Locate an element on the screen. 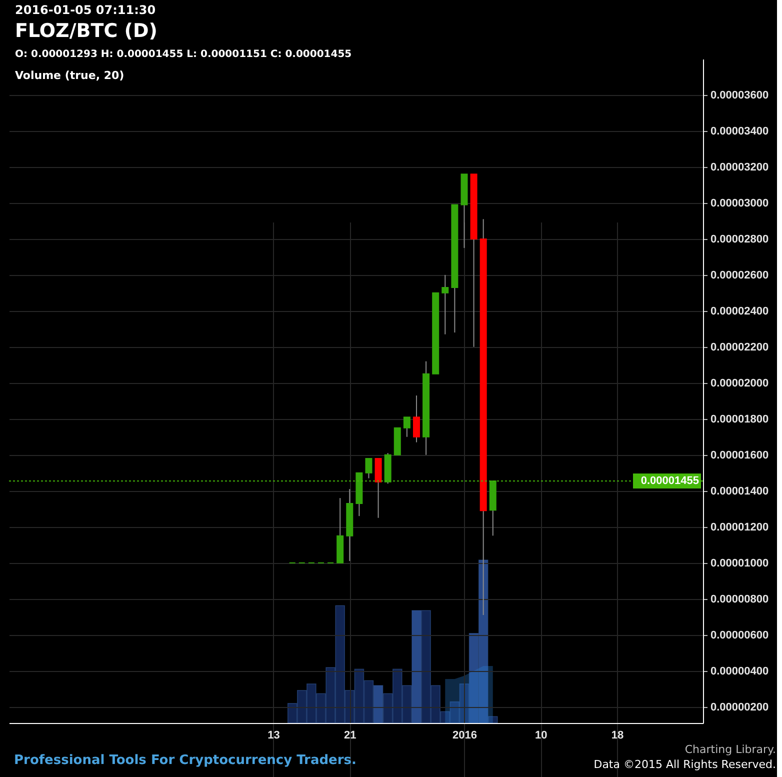 The image size is (782, 777). x-tick-label: 2016 is located at coordinates (464, 736).